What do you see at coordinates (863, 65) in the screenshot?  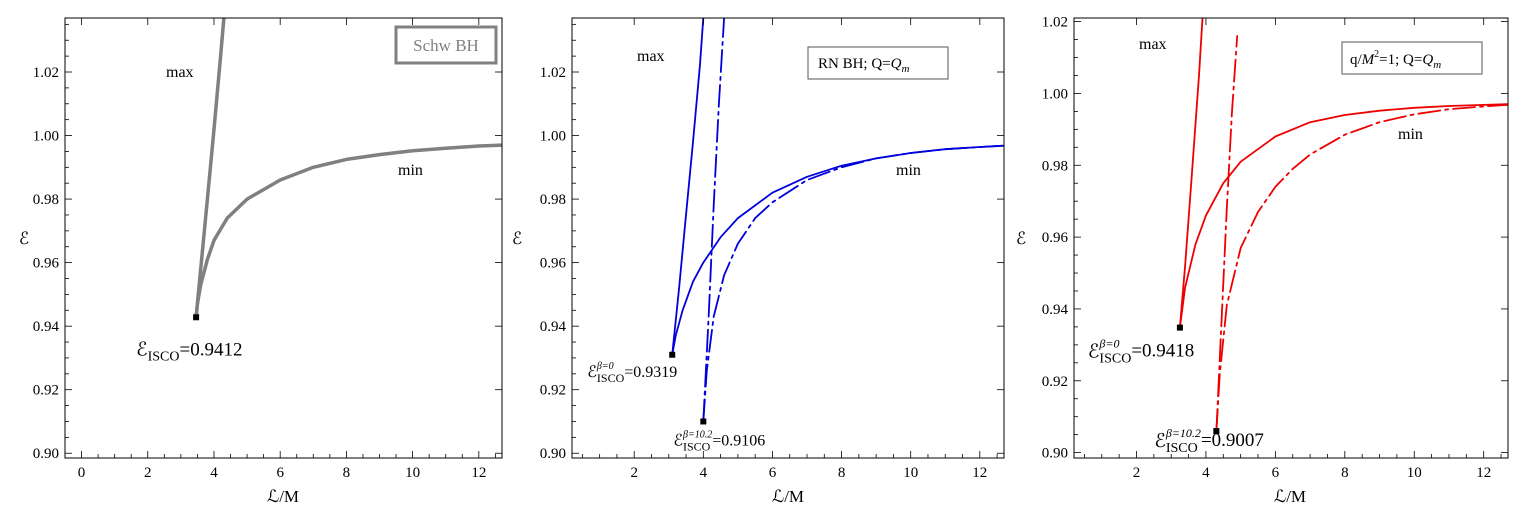 I see `legend-text: RN BH; Q=Qm` at bounding box center [863, 65].